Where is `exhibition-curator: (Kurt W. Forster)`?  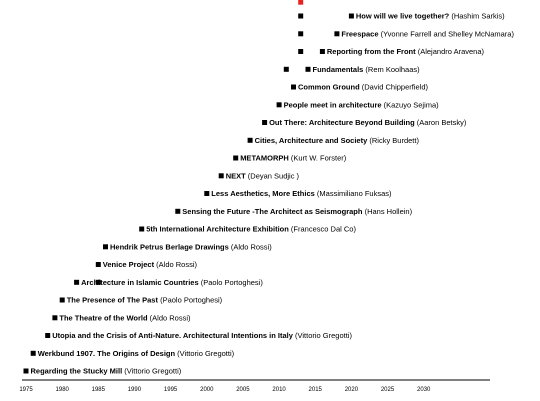
exhibition-curator: (Kurt W. Forster) is located at coordinates (318, 158).